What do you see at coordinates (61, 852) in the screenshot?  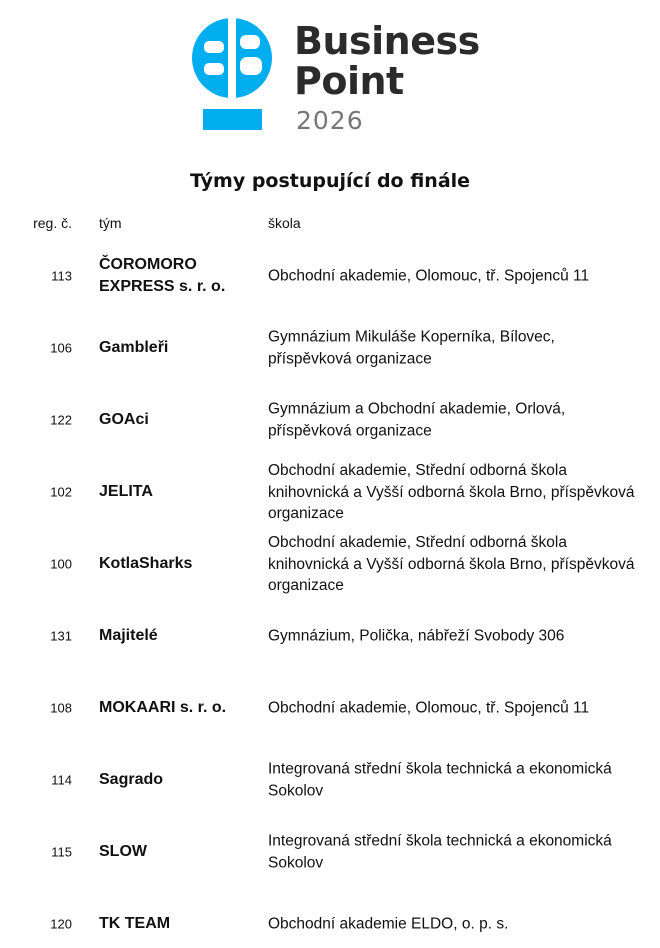 I see `reg-number: 115` at bounding box center [61, 852].